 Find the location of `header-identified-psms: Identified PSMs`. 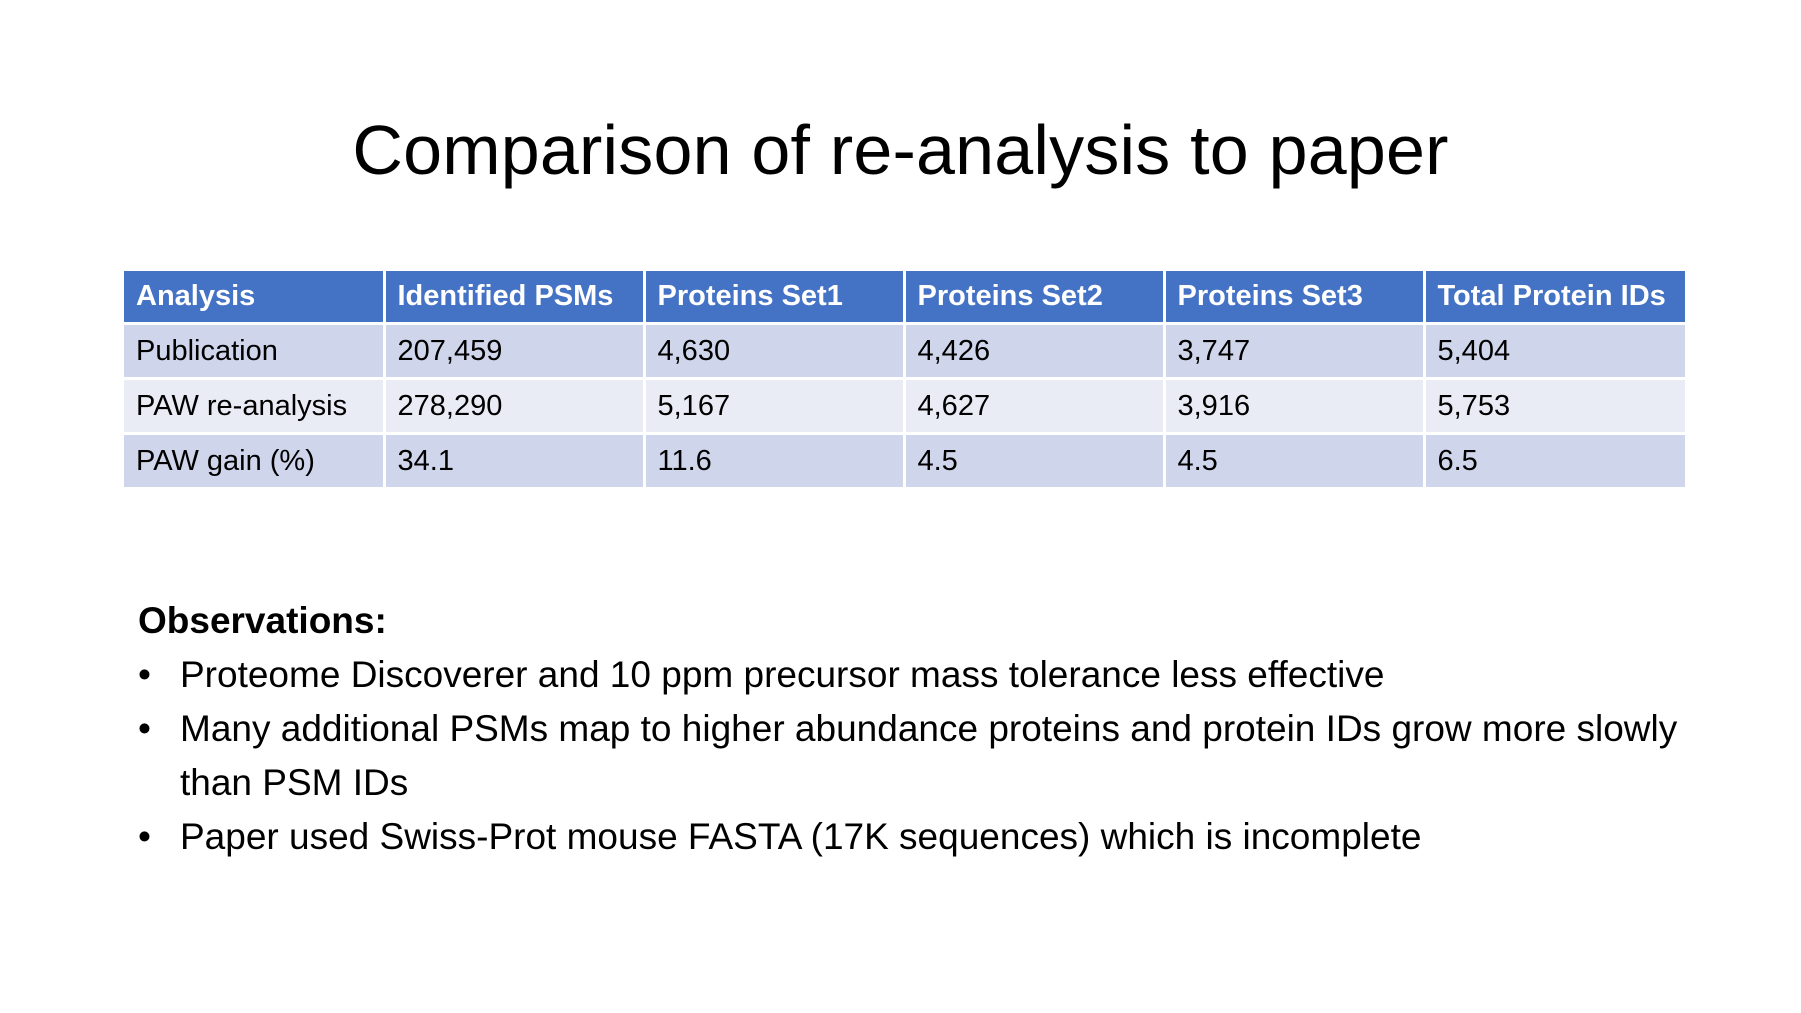

header-identified-psms: Identified PSMs is located at coordinates (515, 298).